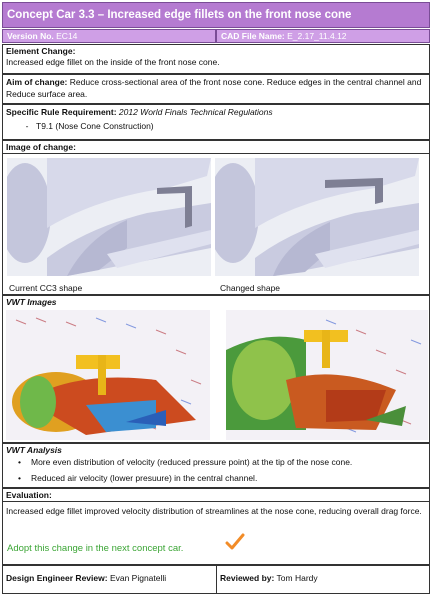 The height and width of the screenshot is (600, 433). I want to click on version-cell: Version No. EC14, so click(109, 36).